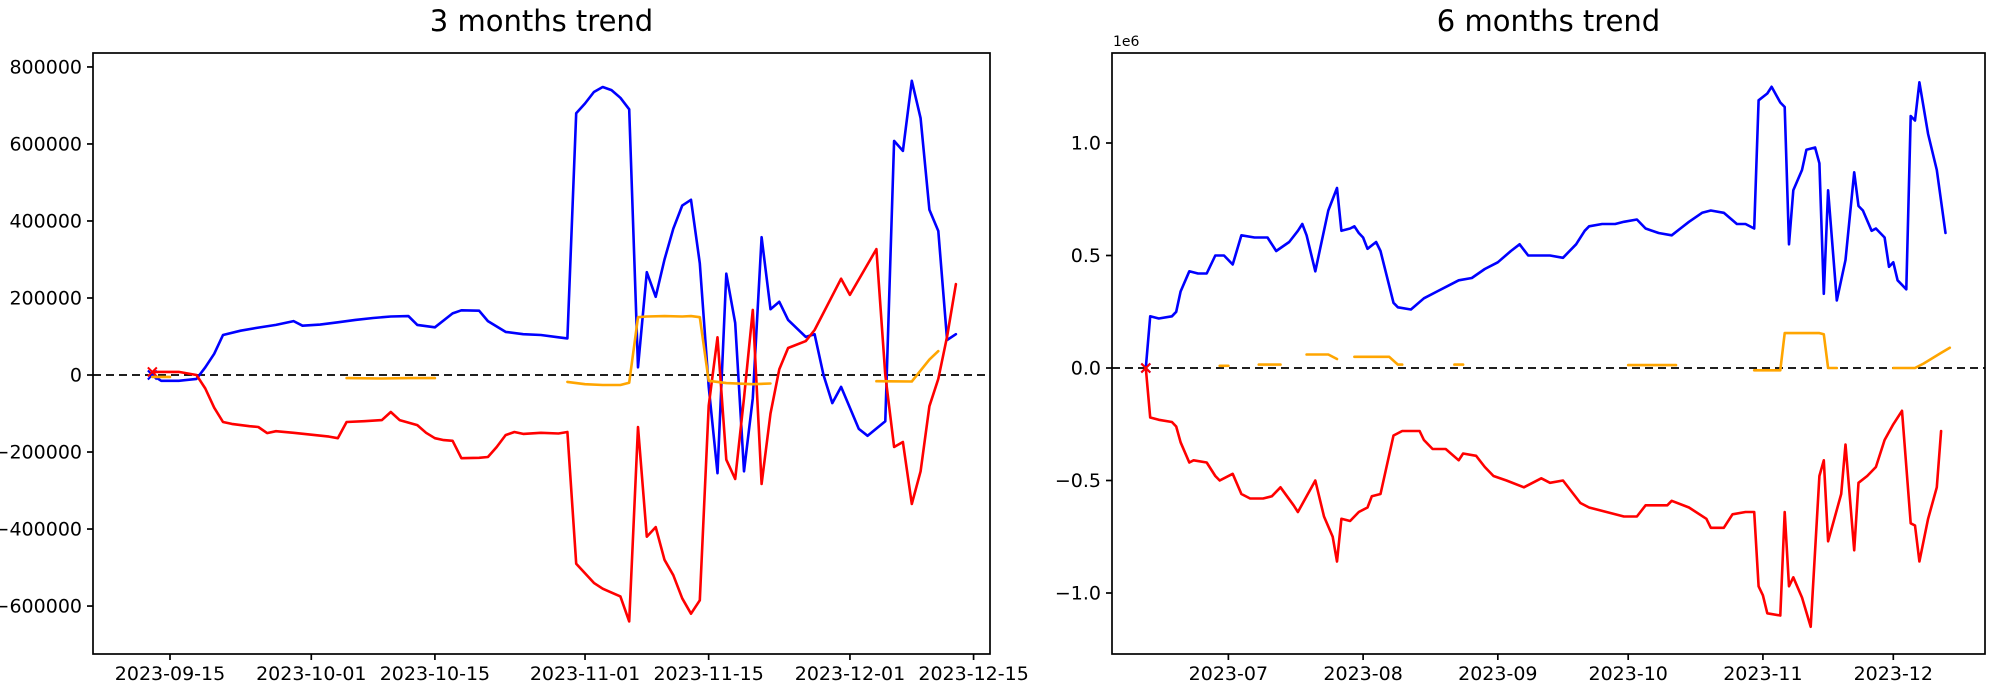  Describe the element at coordinates (45, 145) in the screenshot. I see `y-tick-label: 600000` at that location.